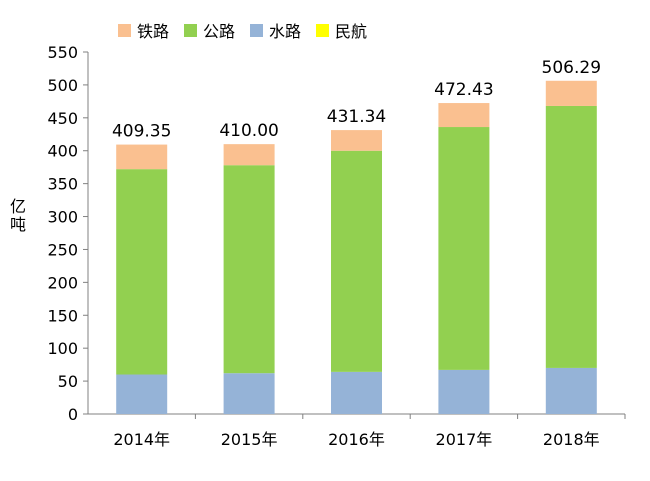 The height and width of the screenshot is (481, 650). I want to click on y-tick-label: 200, so click(62, 282).